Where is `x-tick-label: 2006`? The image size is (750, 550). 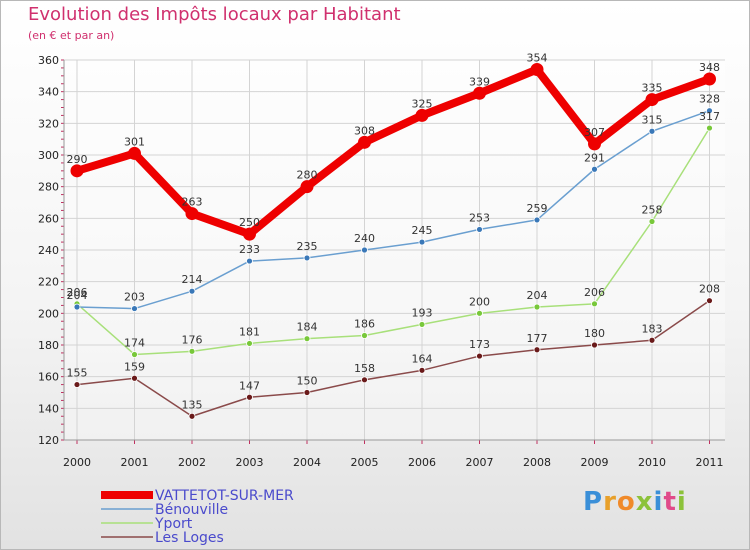
x-tick-label: 2006 is located at coordinates (422, 462).